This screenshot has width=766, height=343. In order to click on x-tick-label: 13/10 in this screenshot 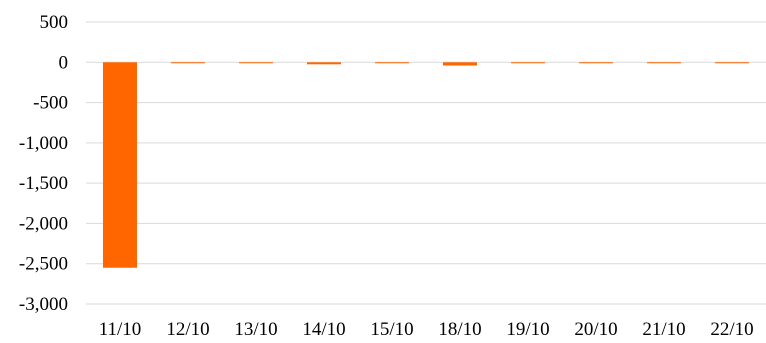, I will do `click(255, 329)`.